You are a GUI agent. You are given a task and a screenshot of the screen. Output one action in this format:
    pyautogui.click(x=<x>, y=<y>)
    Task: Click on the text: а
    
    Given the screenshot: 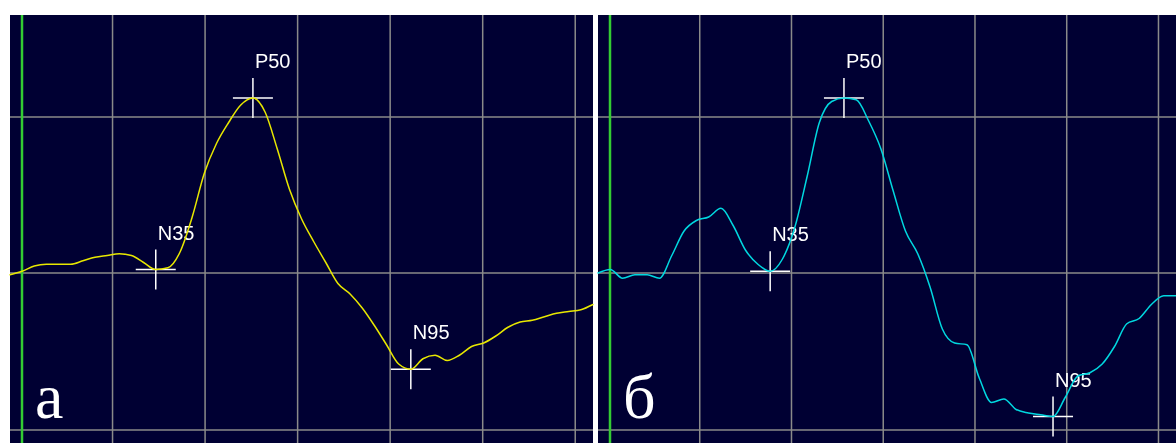 What is the action you would take?
    pyautogui.click(x=49, y=396)
    